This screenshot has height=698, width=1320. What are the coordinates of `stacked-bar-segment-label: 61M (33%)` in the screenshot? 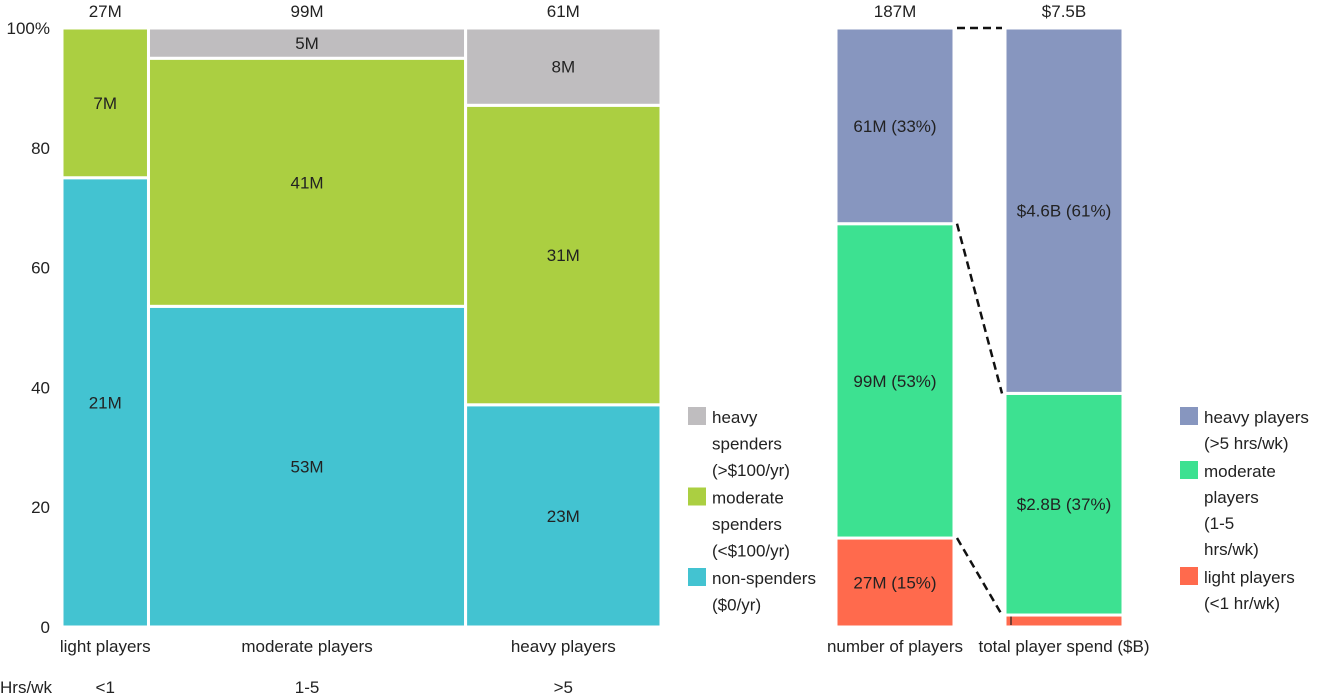 It's located at (894, 126).